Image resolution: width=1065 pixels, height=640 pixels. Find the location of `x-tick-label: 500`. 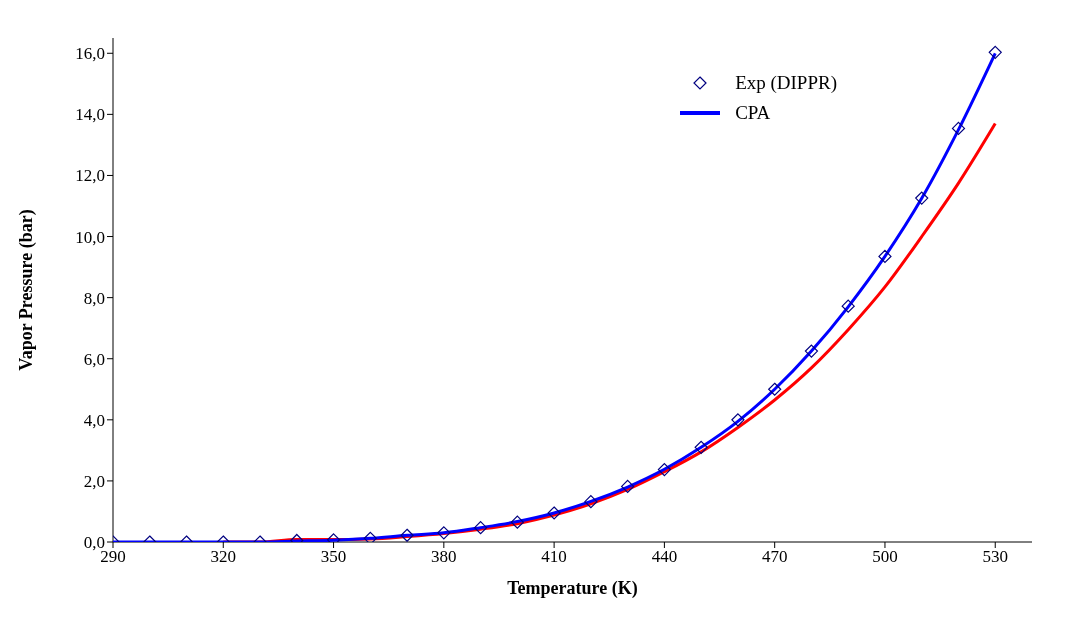

x-tick-label: 500 is located at coordinates (885, 557).